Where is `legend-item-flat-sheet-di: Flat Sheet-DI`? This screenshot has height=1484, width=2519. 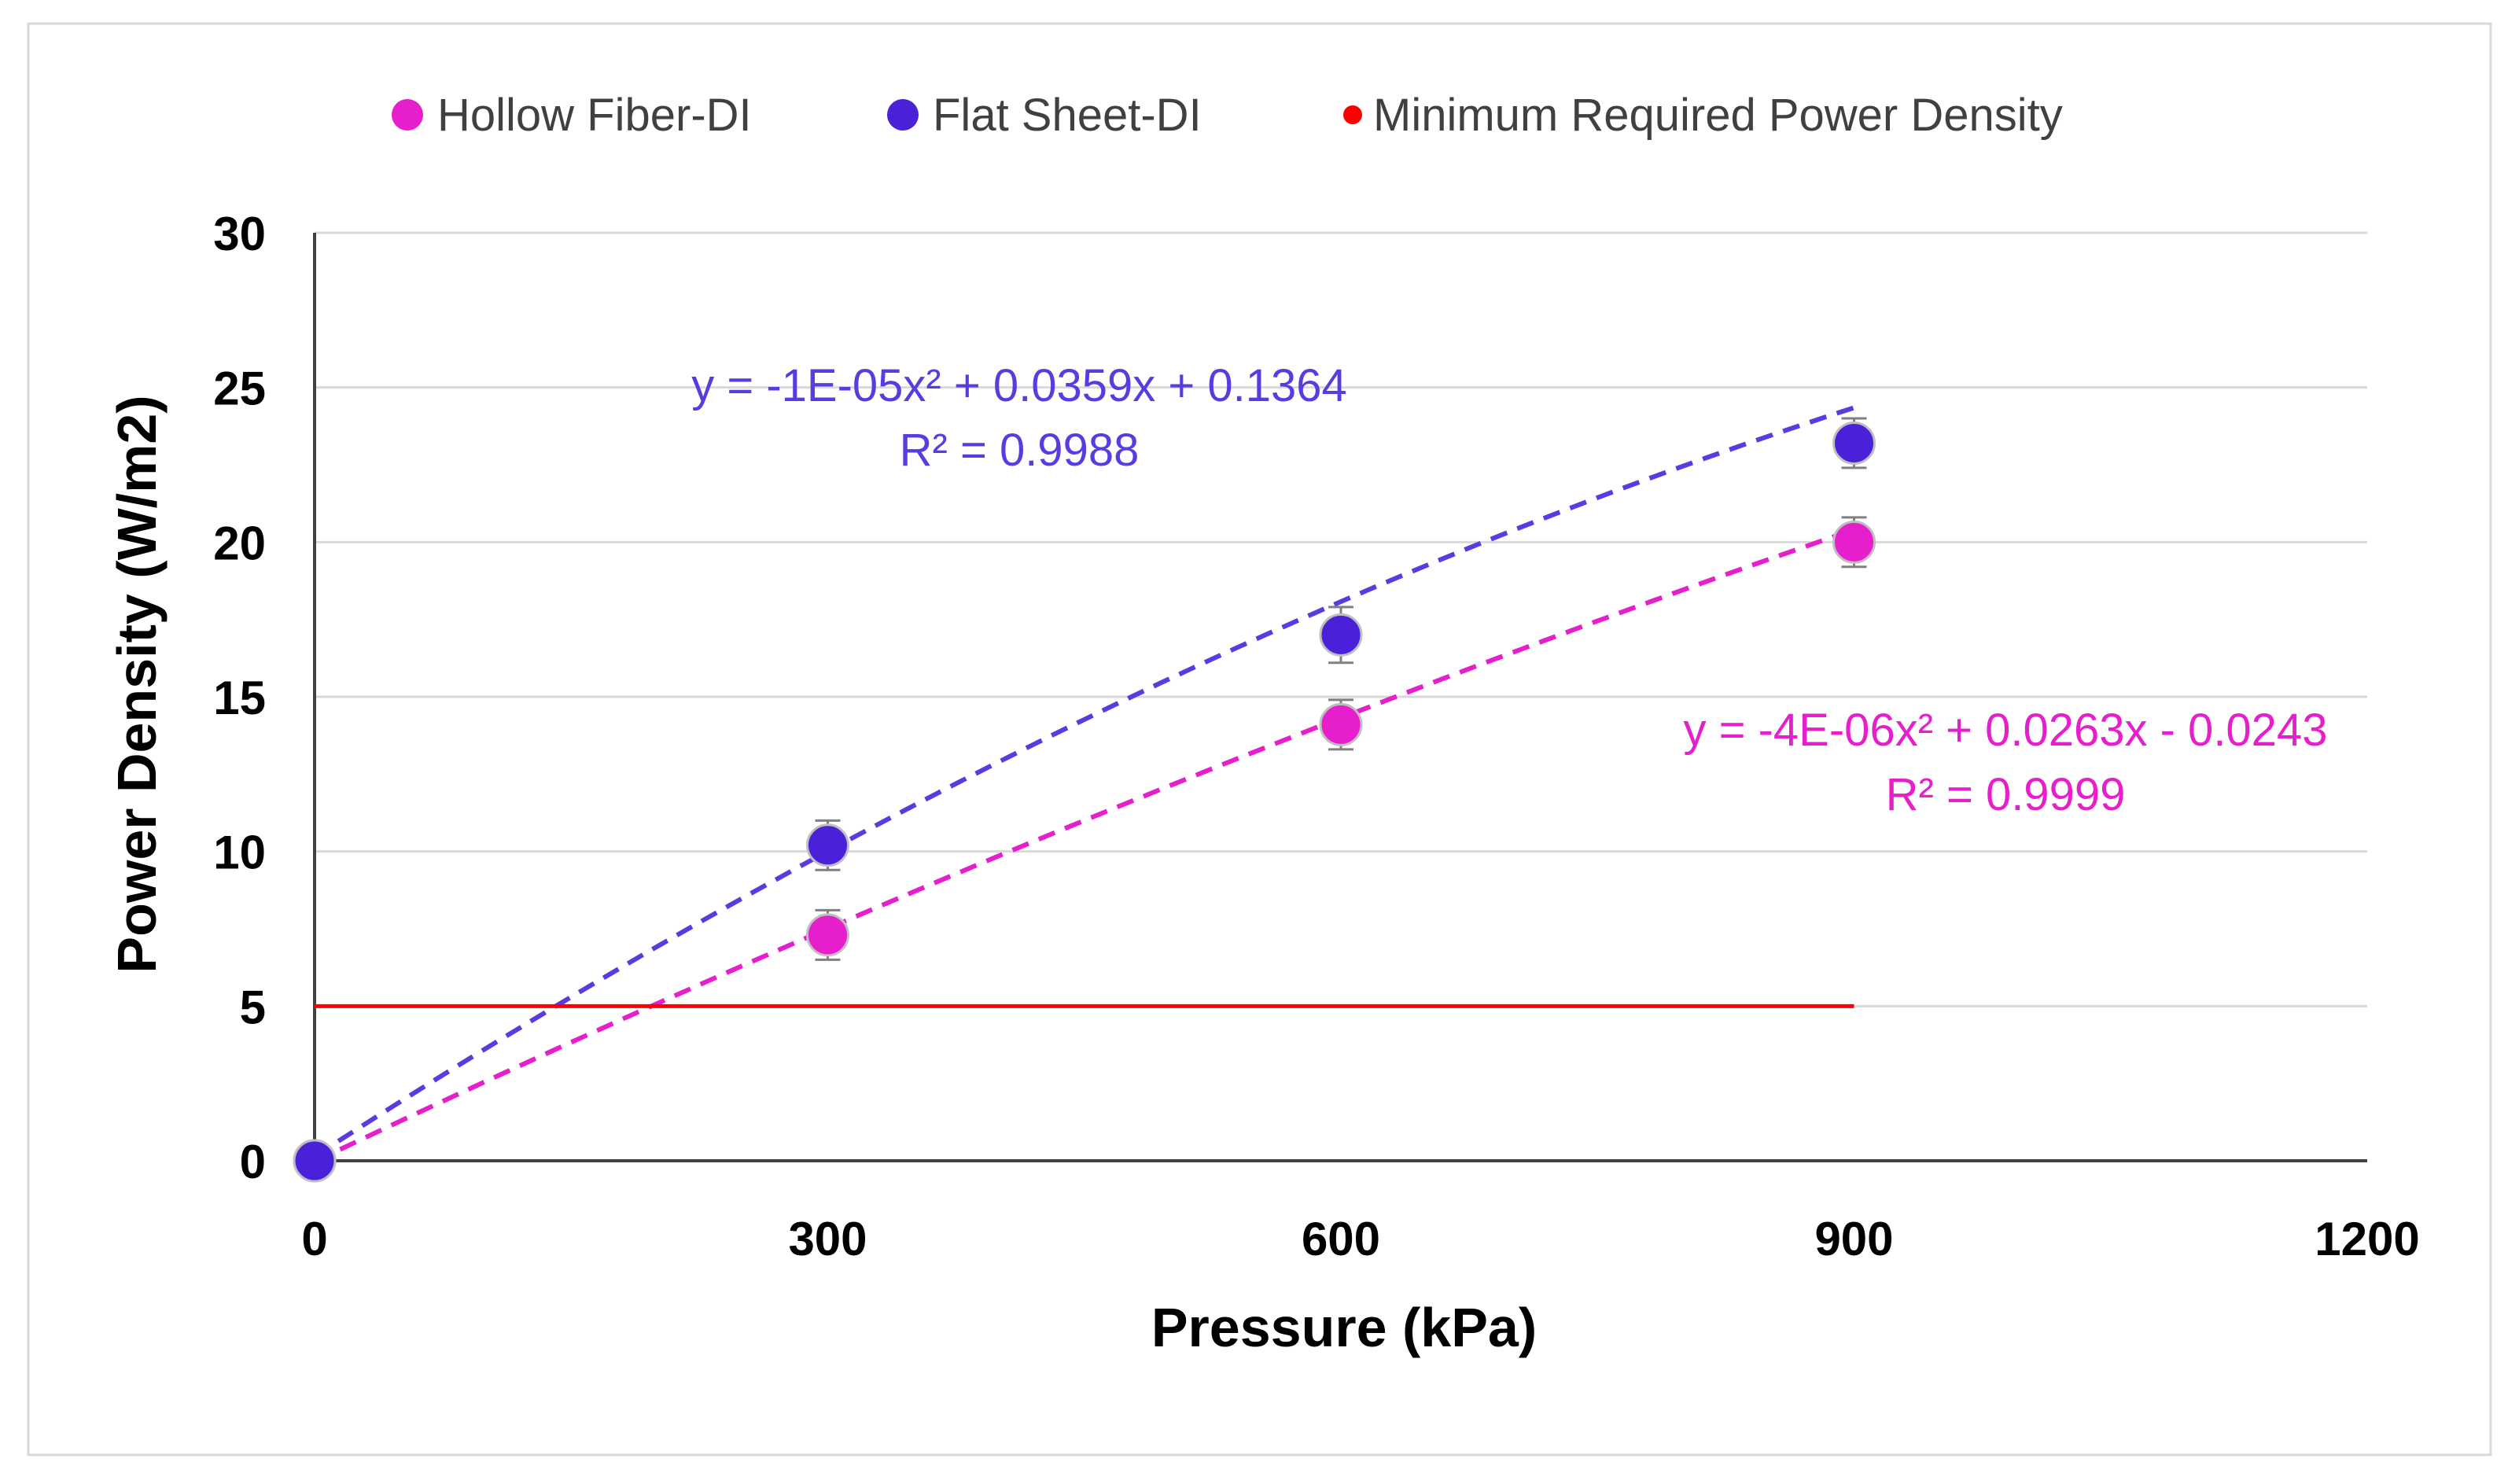
legend-item-flat-sheet-di: Flat Sheet-DI is located at coordinates (1044, 115).